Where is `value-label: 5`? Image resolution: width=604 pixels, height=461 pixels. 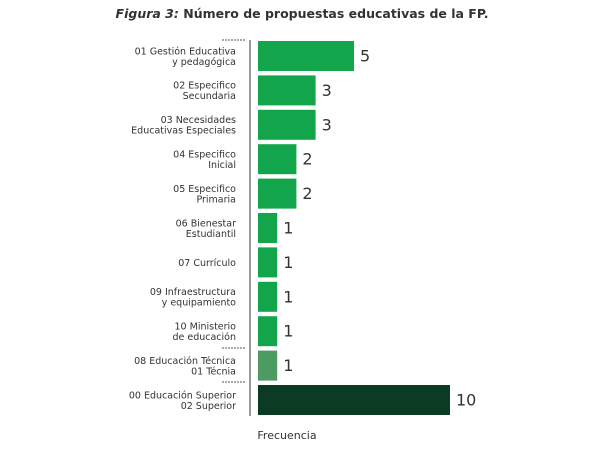
value-label: 5 is located at coordinates (365, 56).